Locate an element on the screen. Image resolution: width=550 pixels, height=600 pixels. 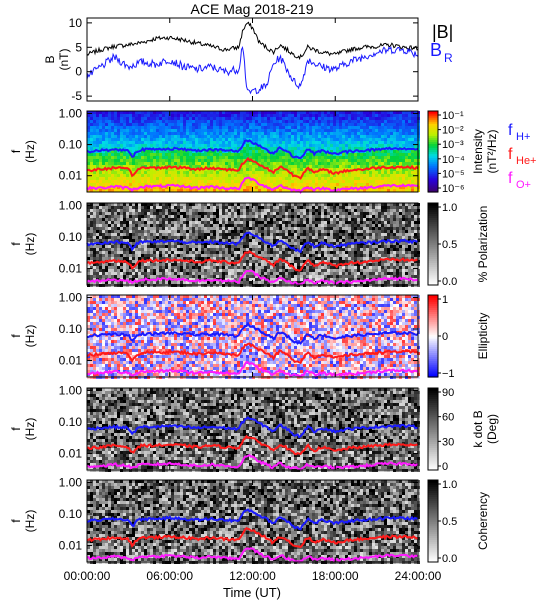
x-axis-label: Time (UT) is located at coordinates (252, 592).